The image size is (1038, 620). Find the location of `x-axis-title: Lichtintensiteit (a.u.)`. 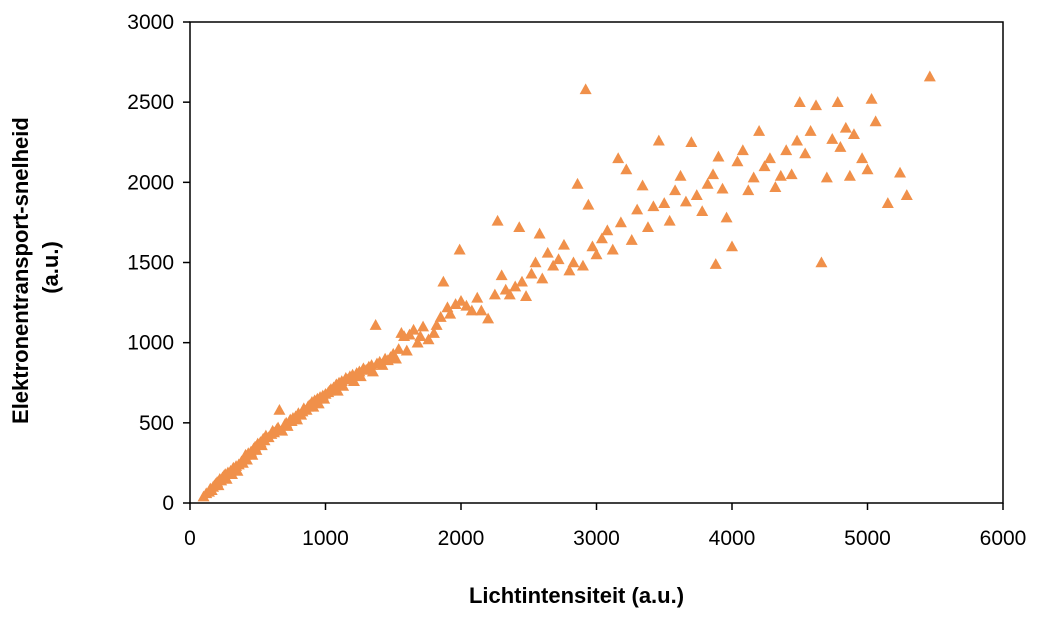

x-axis-title: Lichtintensiteit (a.u.) is located at coordinates (576, 595).